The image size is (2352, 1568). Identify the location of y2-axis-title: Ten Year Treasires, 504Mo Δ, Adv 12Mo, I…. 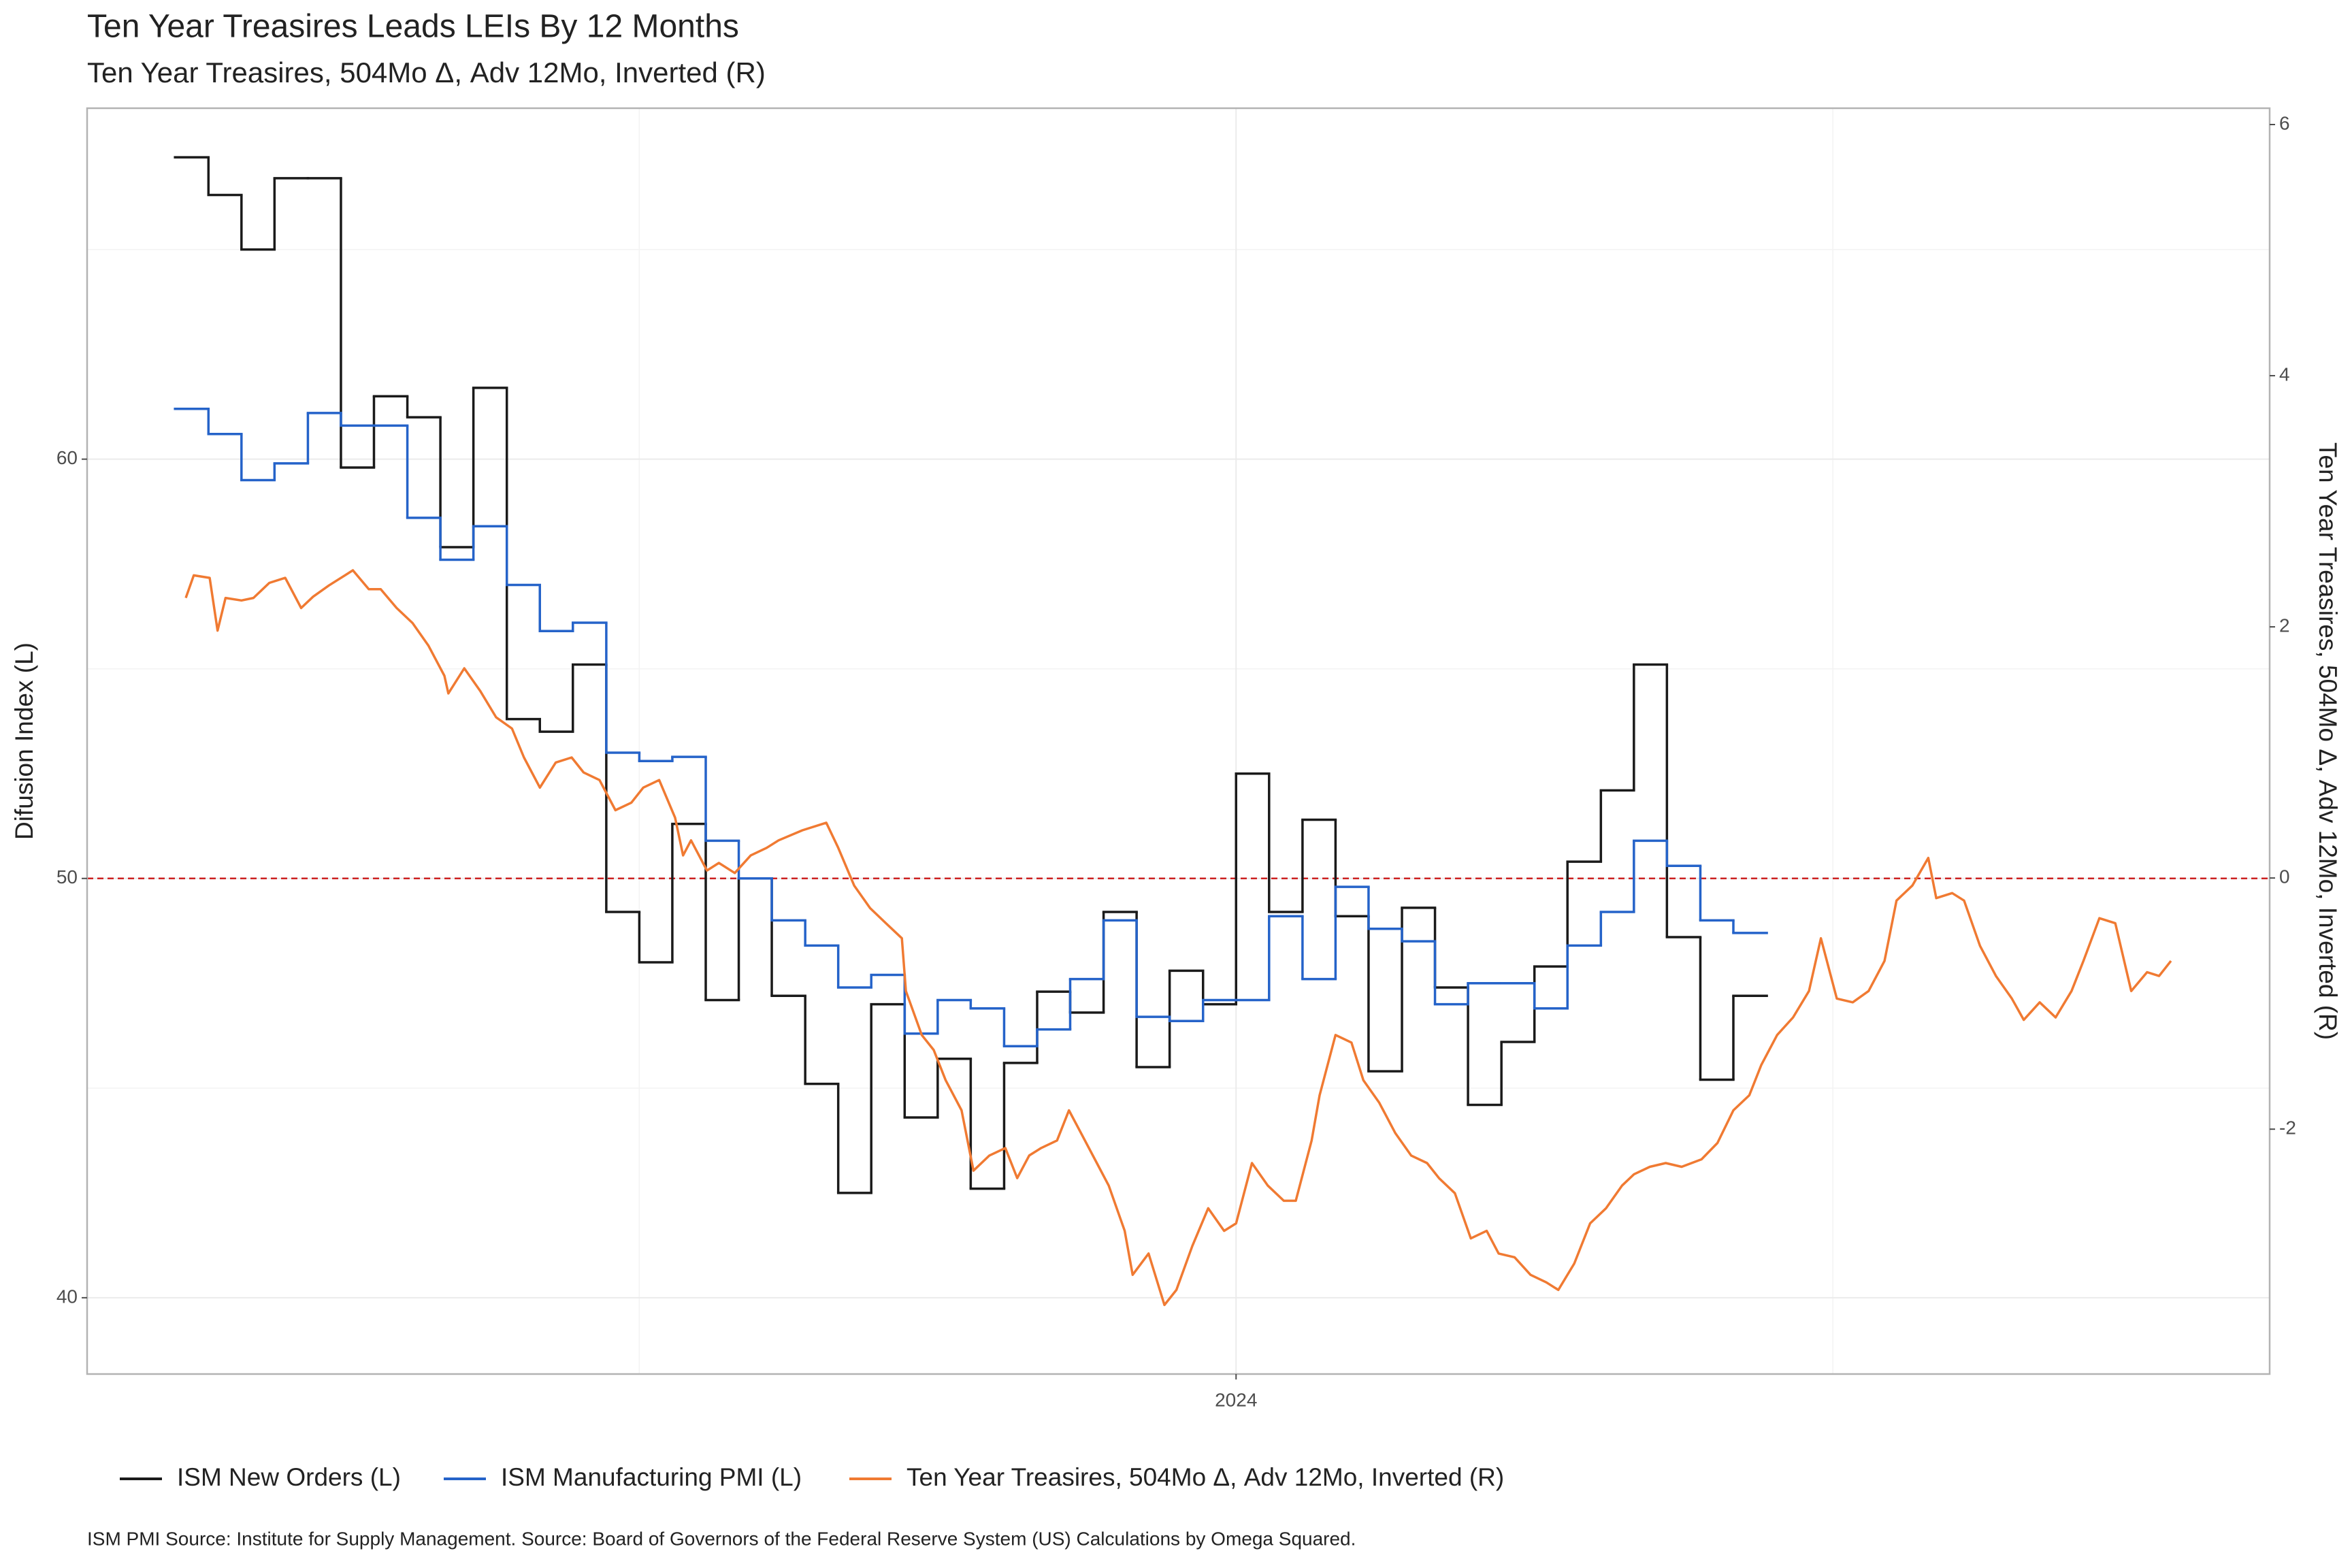
(2328, 741).